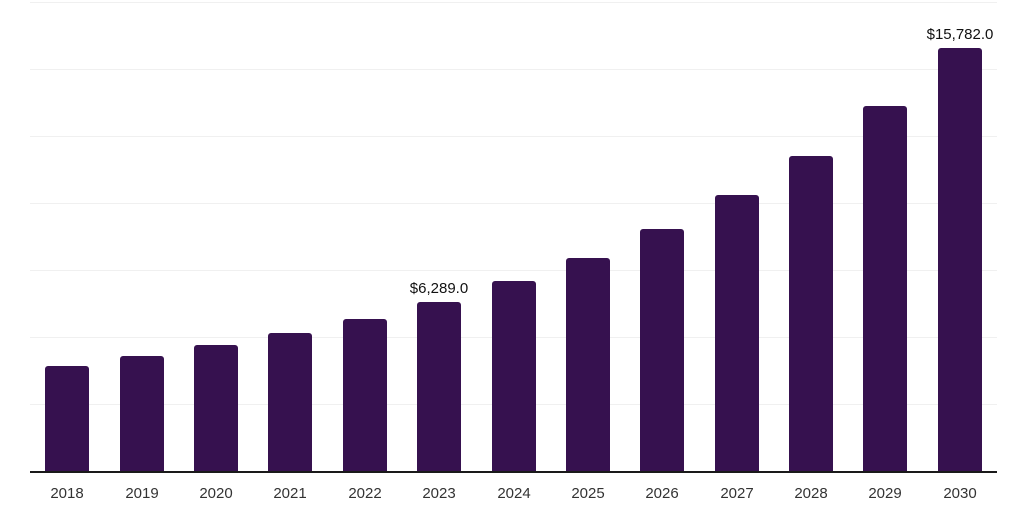 The image size is (1024, 512). What do you see at coordinates (514, 493) in the screenshot?
I see `x-axis-label-2024: 2024` at bounding box center [514, 493].